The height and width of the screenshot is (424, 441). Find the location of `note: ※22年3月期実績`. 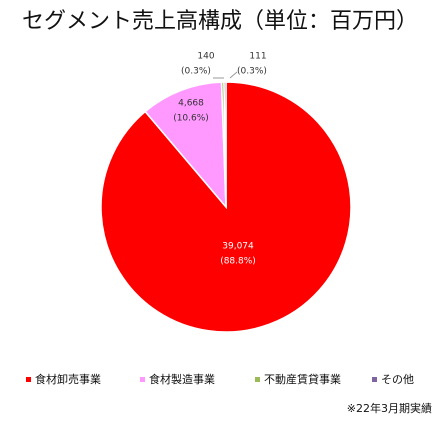

note: ※22年3月期実績 is located at coordinates (389, 408).